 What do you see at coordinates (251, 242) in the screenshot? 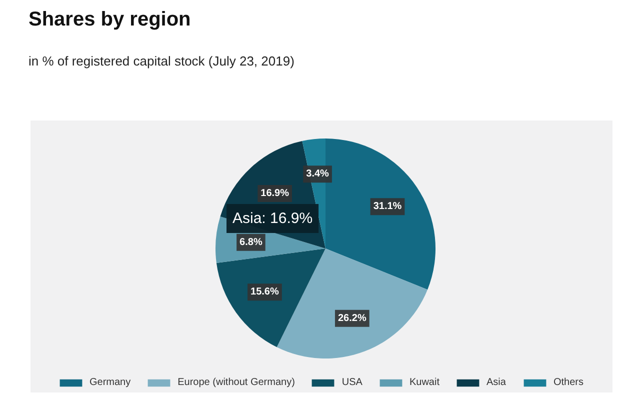
I see `data-label: 6.8%` at bounding box center [251, 242].